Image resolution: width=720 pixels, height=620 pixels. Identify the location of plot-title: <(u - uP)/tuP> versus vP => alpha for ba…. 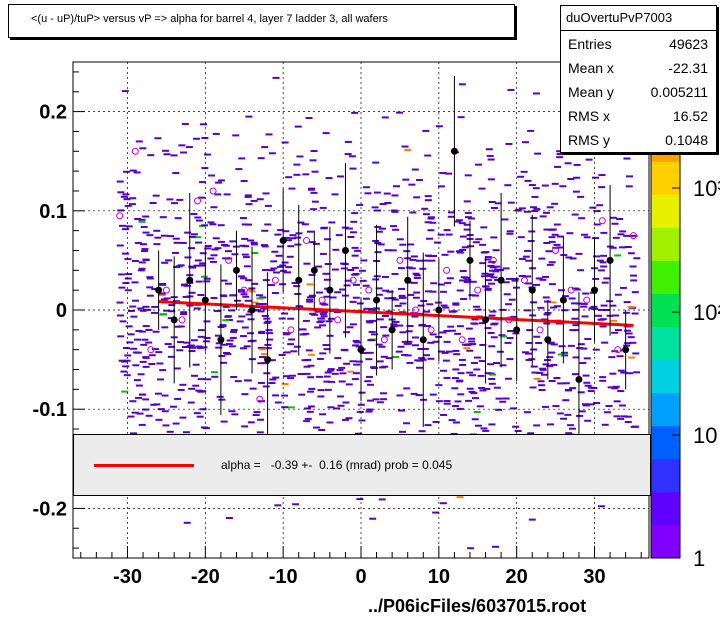
(209, 19).